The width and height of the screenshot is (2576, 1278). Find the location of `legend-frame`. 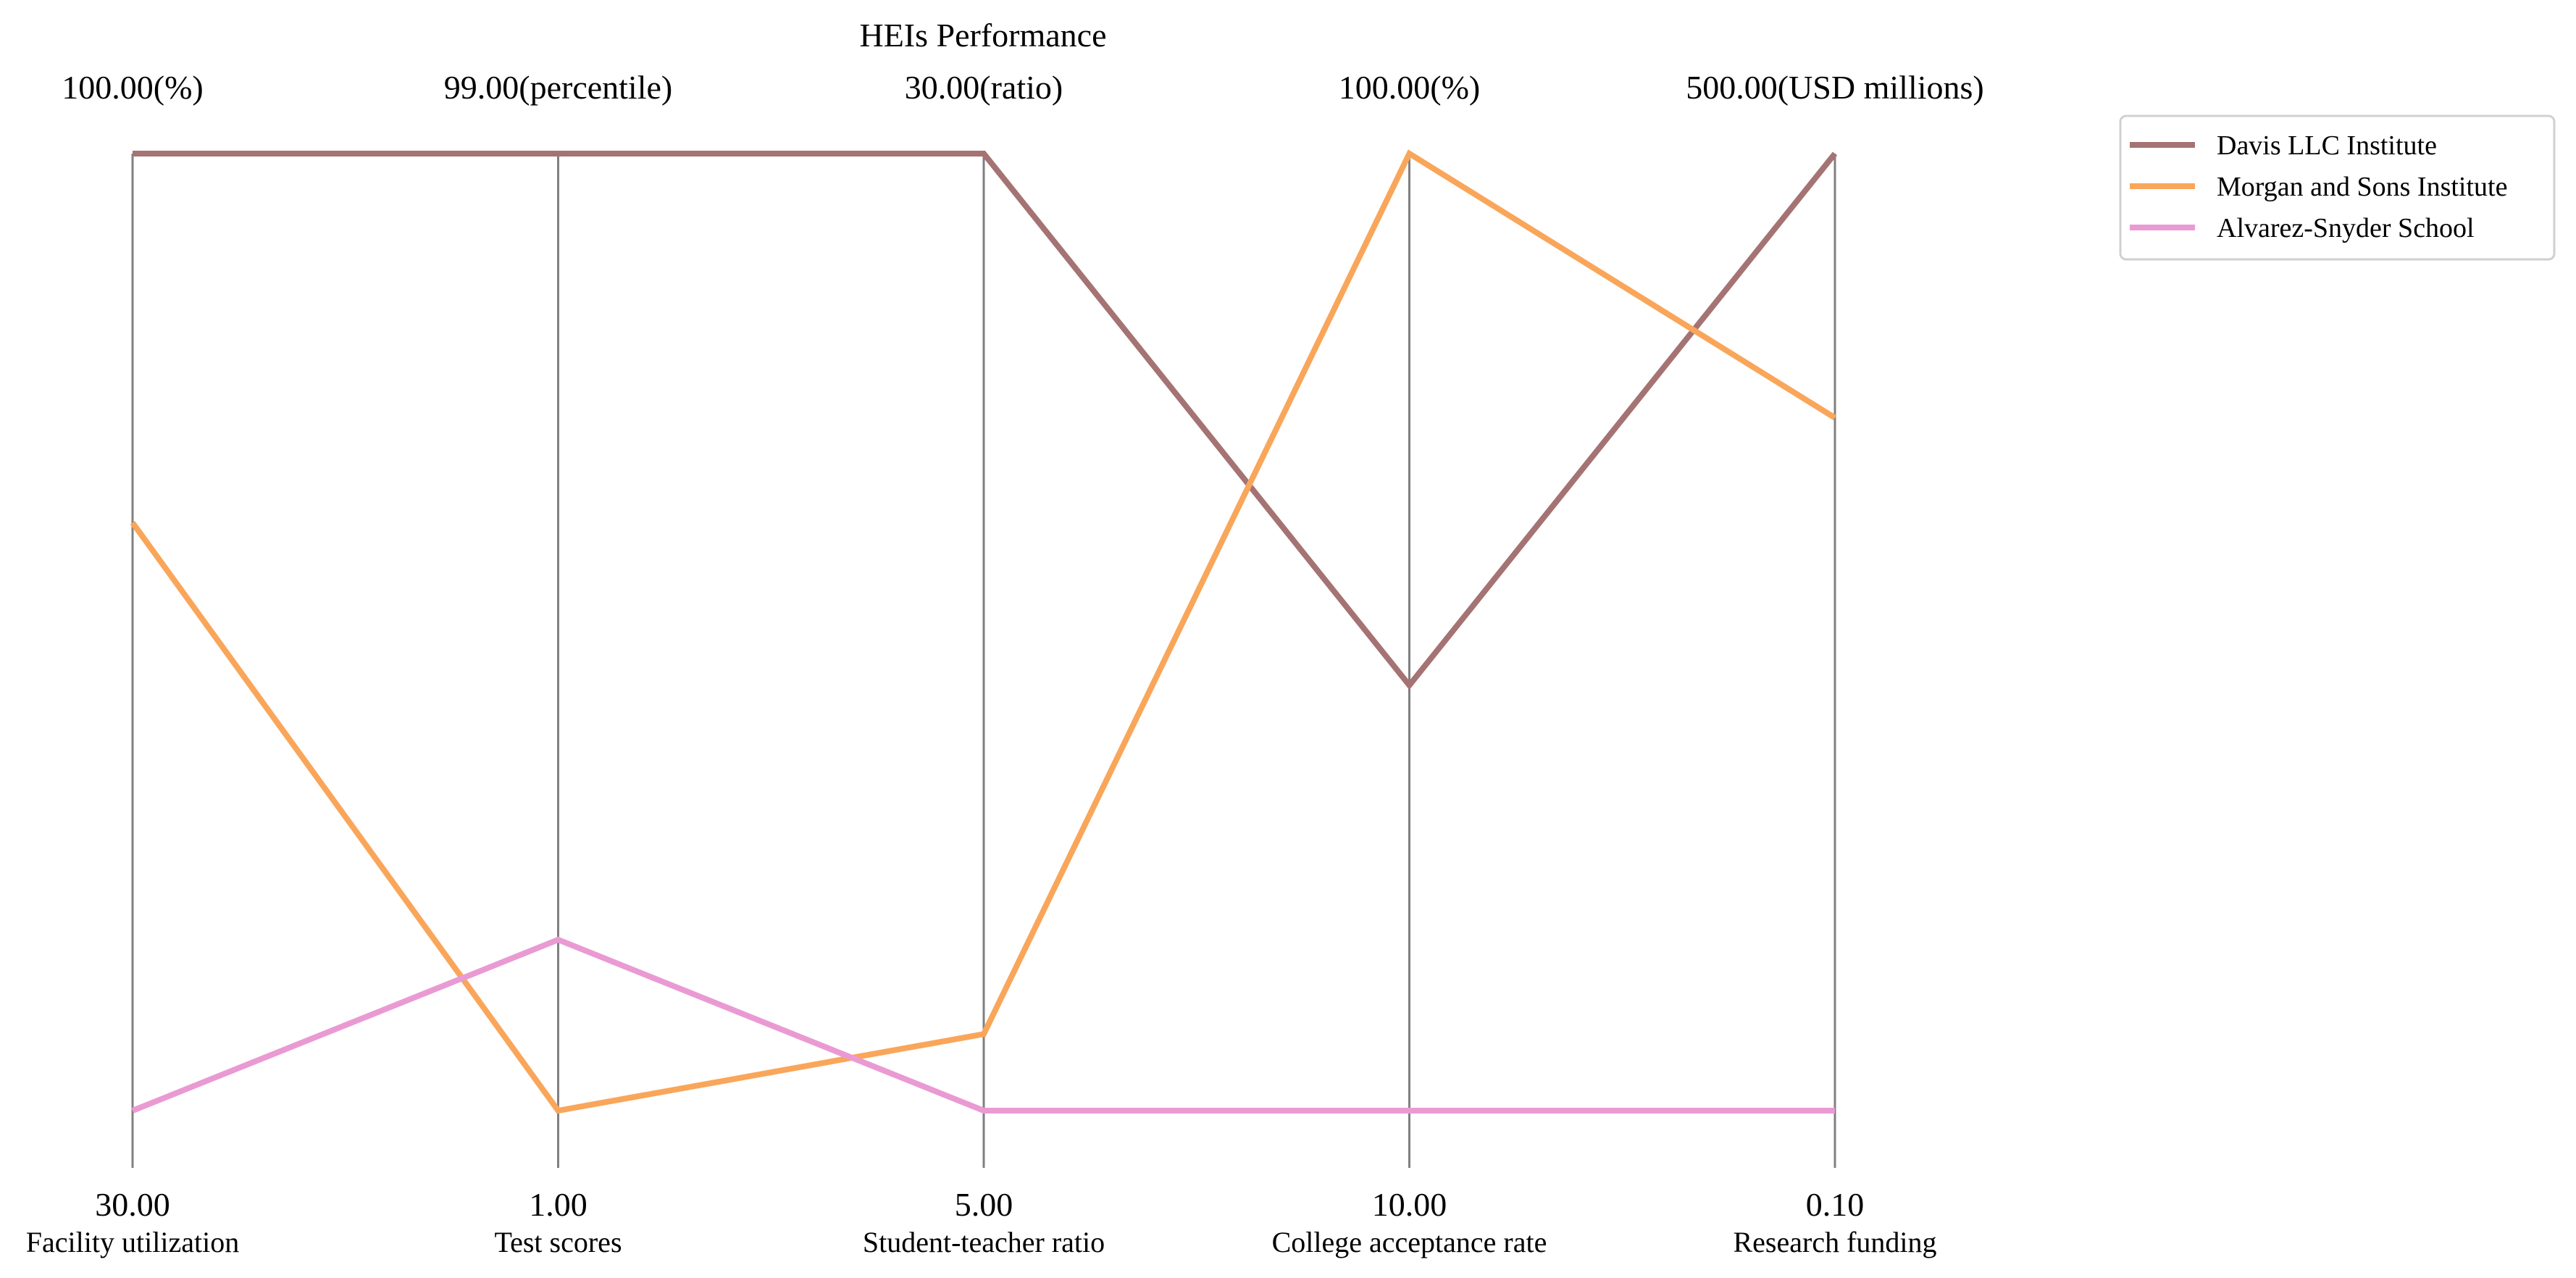

legend-frame is located at coordinates (2337, 187).